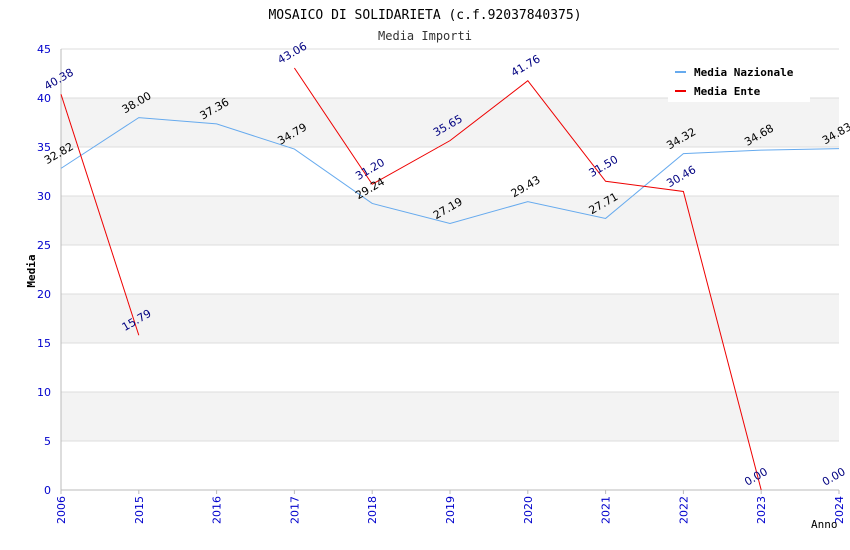 The width and height of the screenshot is (850, 550). I want to click on x-tick-label: 2019, so click(450, 510).